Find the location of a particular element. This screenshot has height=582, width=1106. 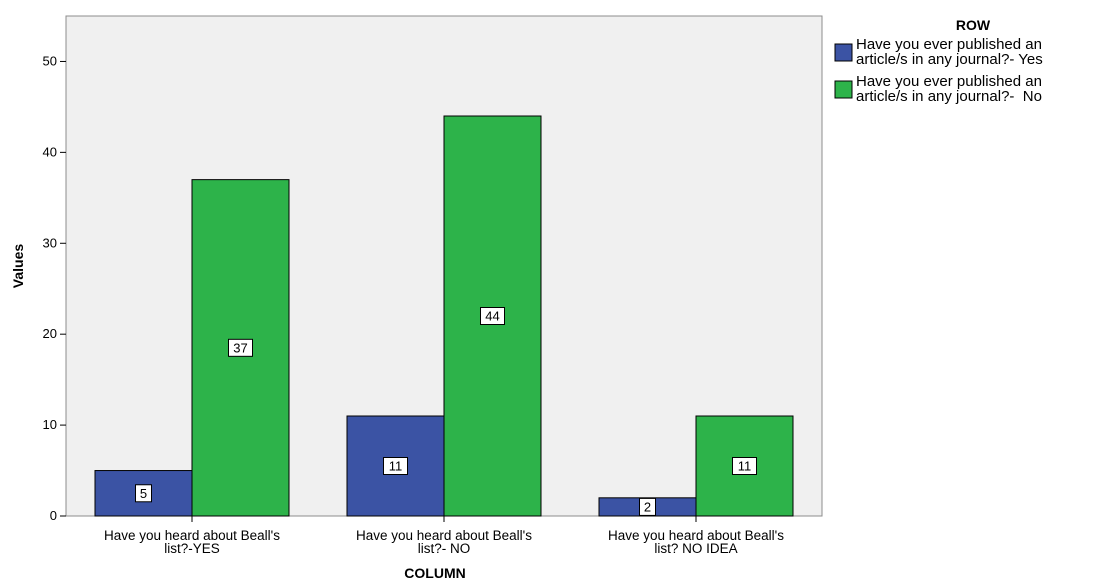

y-tick-label: 50 is located at coordinates (50, 60).